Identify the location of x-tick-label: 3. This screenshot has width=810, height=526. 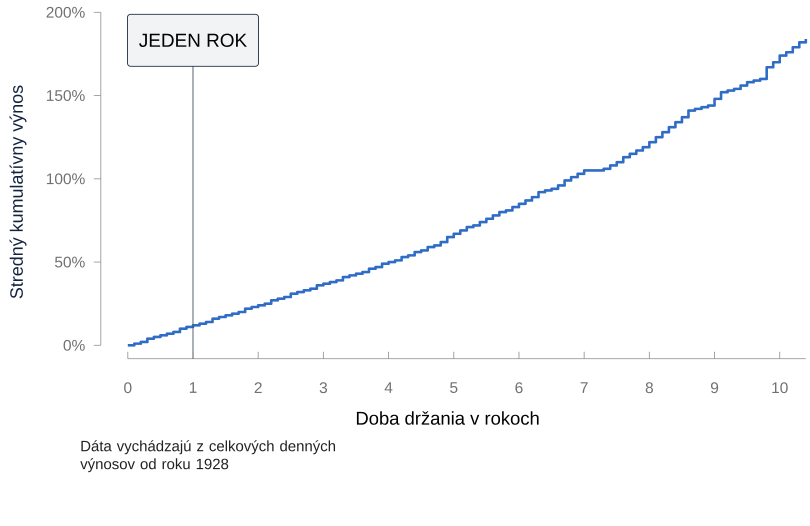
(323, 388).